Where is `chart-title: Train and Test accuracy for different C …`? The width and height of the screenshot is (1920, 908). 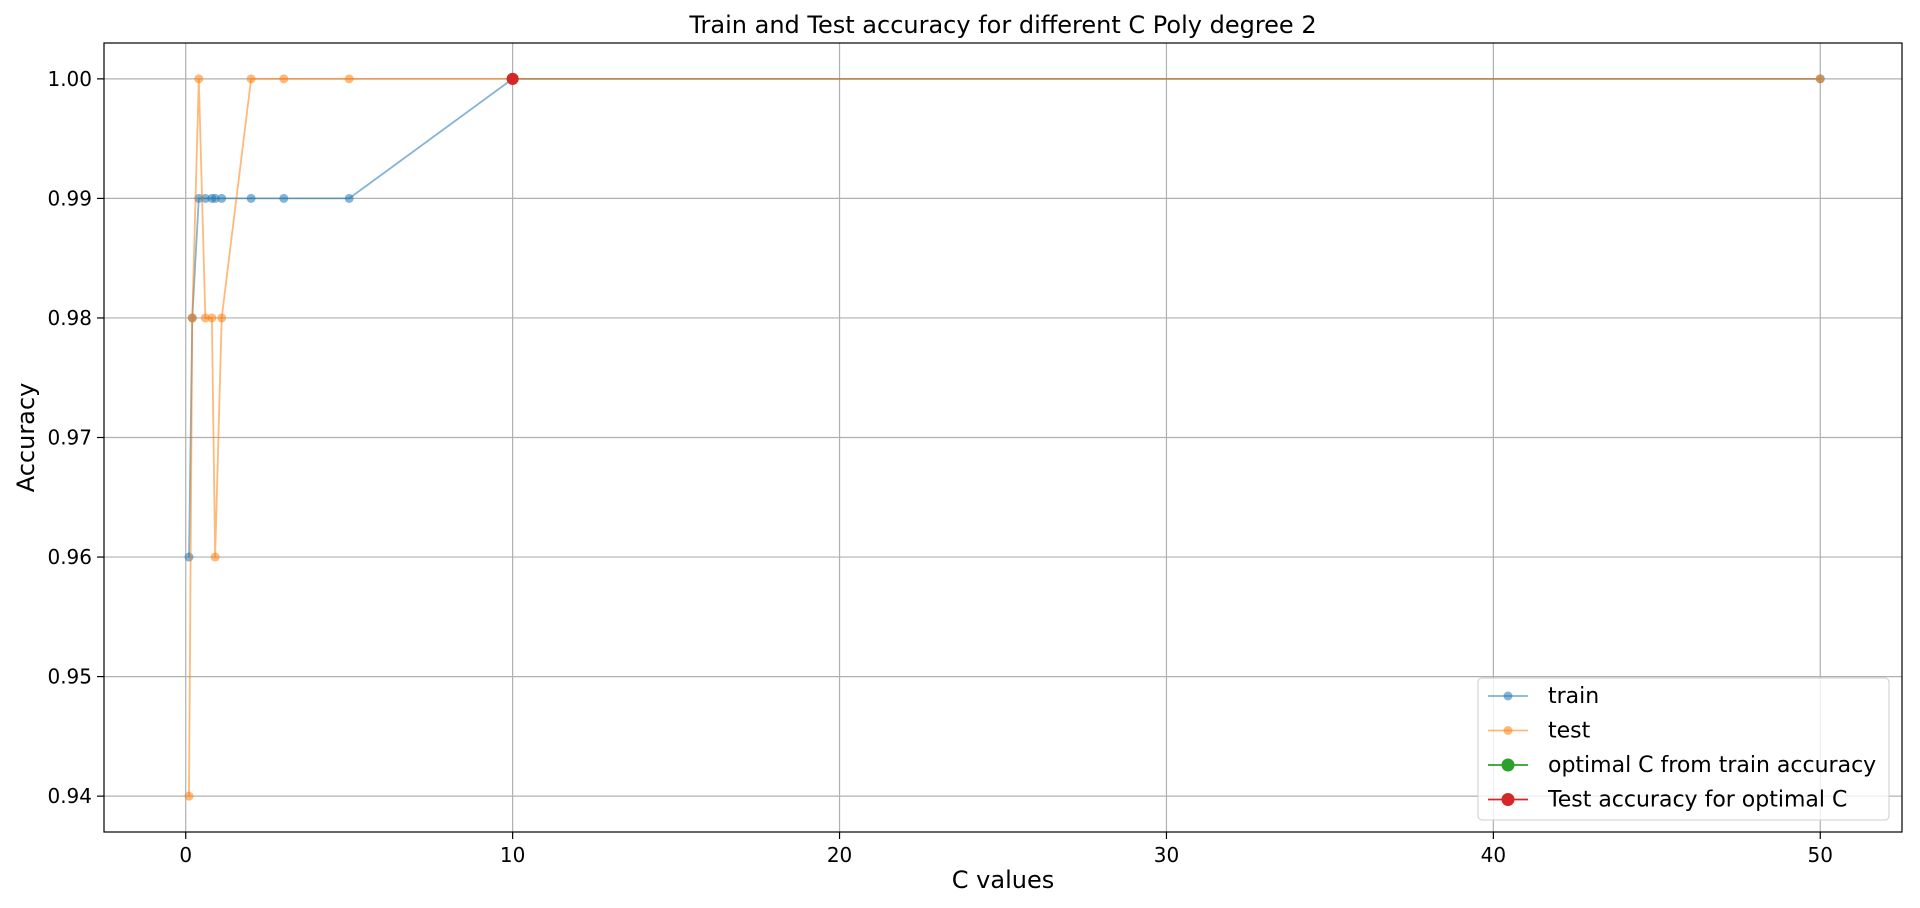 chart-title: Train and Test accuracy for different C … is located at coordinates (1002, 25).